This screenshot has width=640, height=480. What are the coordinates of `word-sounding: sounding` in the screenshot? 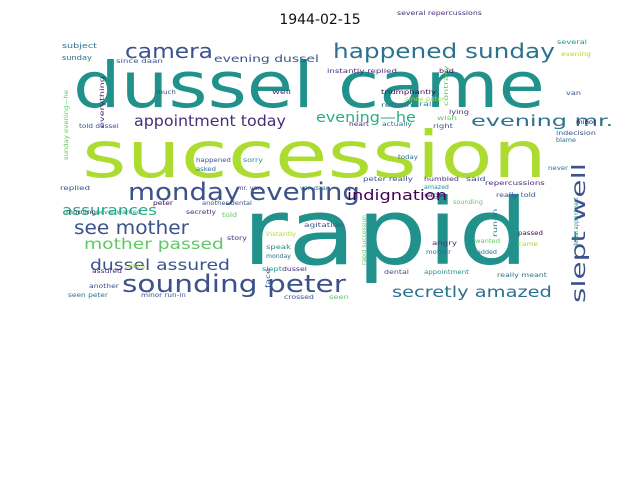 It's located at (468, 202).